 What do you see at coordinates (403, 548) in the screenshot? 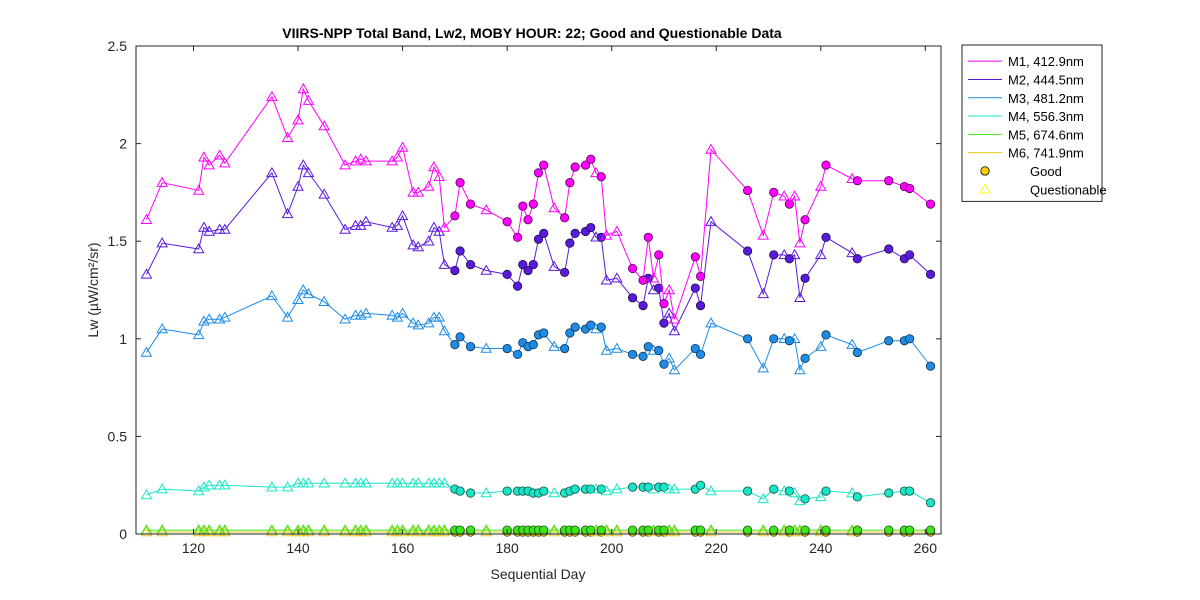
I see `x-tick-label: 160` at bounding box center [403, 548].